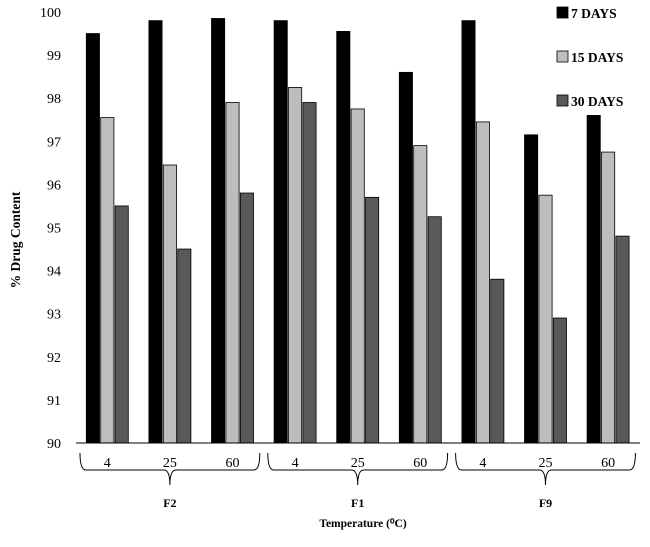 The height and width of the screenshot is (547, 650). What do you see at coordinates (50, 13) in the screenshot?
I see `y-tick-label: 100` at bounding box center [50, 13].